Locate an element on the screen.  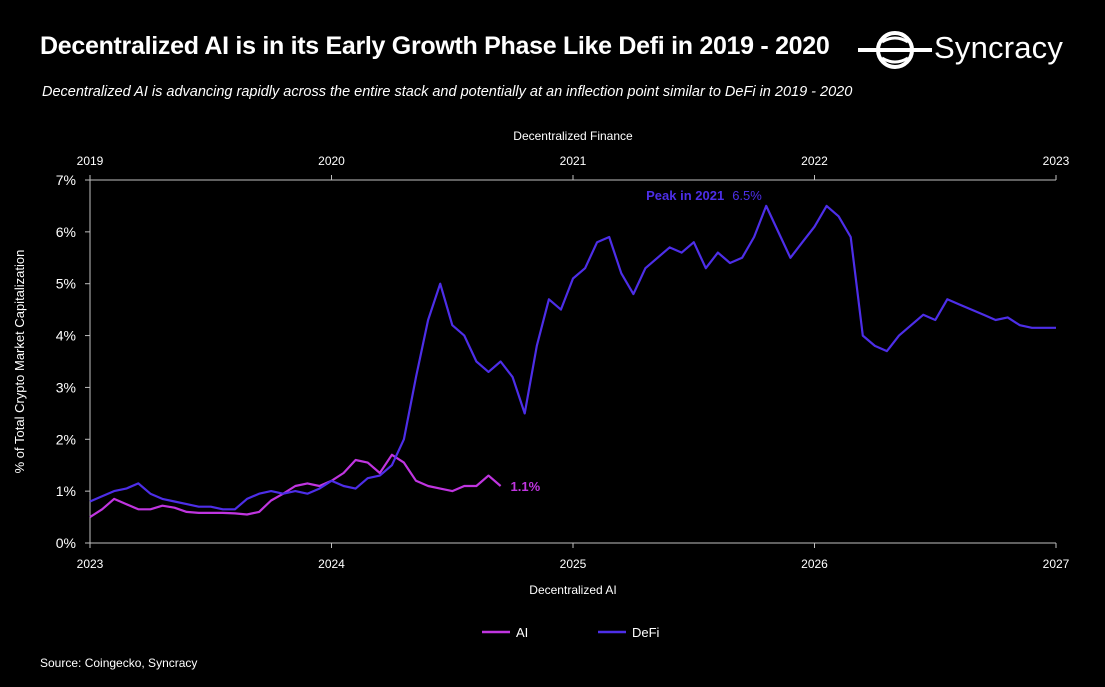
y-tick-label: 2% is located at coordinates (66, 439).